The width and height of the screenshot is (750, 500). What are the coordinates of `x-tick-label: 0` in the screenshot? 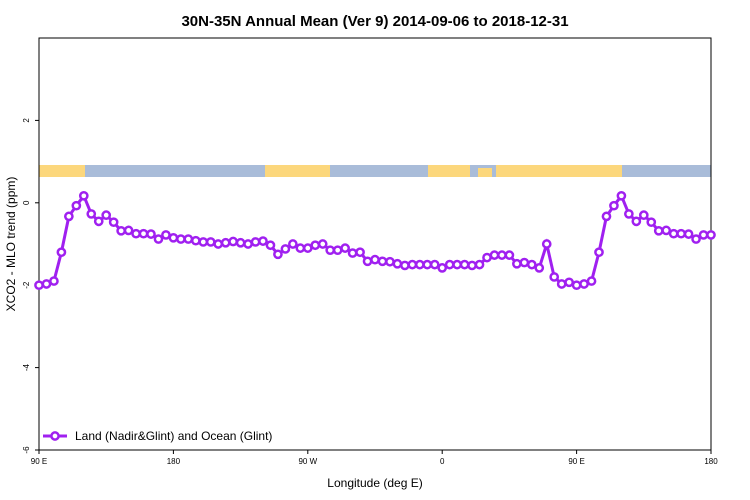 It's located at (442, 461).